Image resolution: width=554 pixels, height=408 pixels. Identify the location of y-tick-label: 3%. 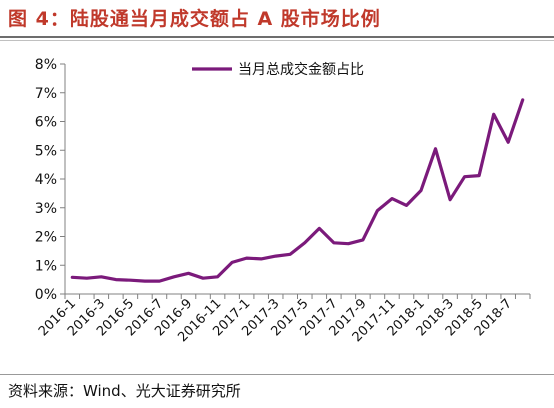
(46, 209).